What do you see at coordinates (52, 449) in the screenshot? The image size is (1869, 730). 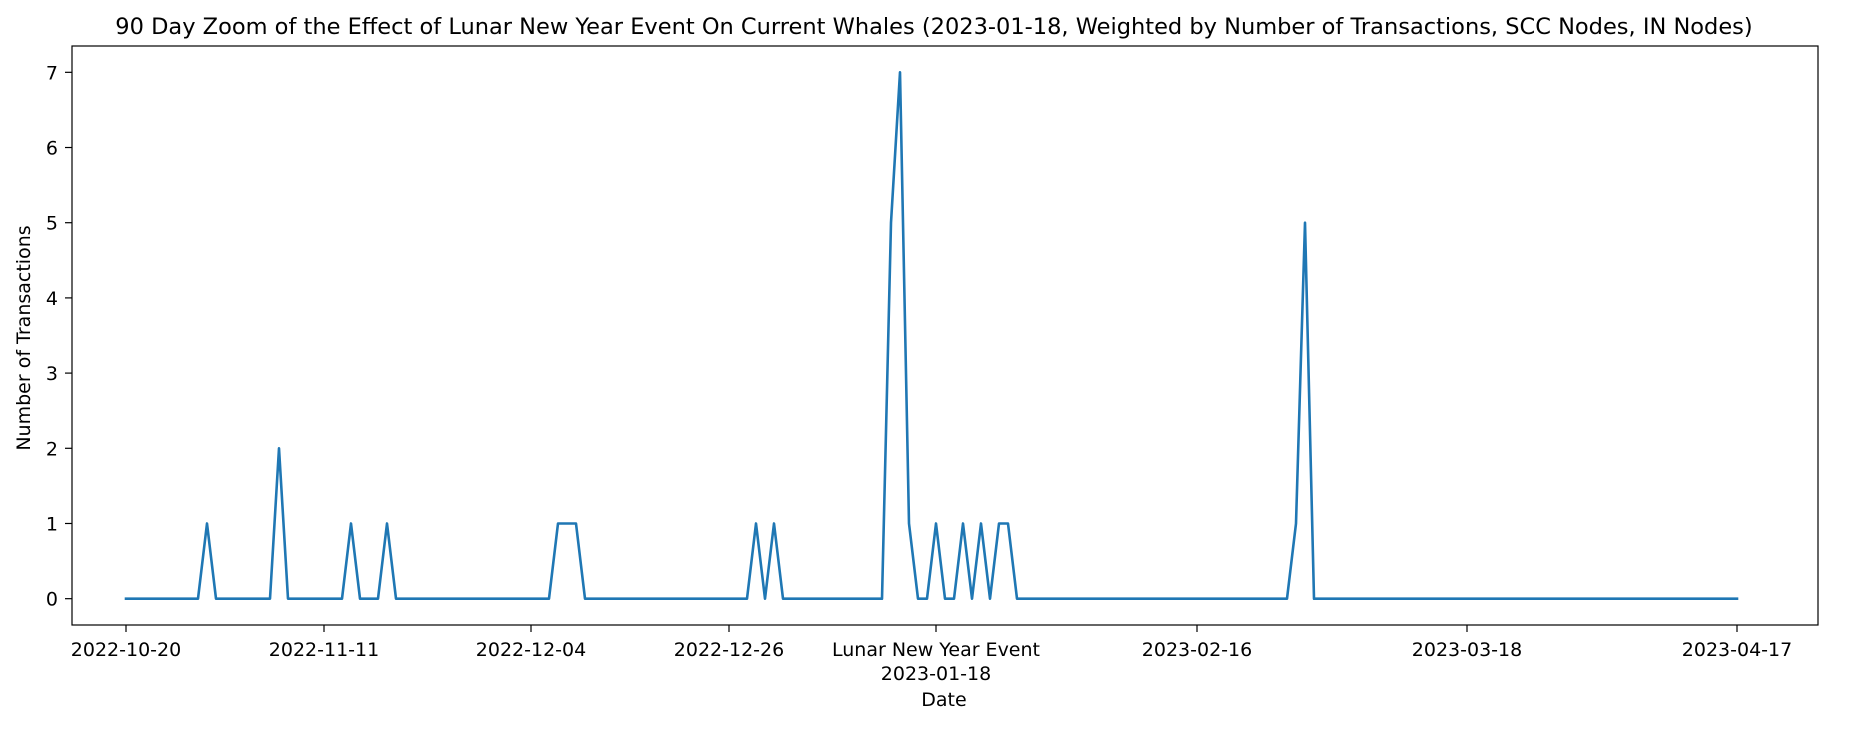 I see `y-tick-label: 2` at bounding box center [52, 449].